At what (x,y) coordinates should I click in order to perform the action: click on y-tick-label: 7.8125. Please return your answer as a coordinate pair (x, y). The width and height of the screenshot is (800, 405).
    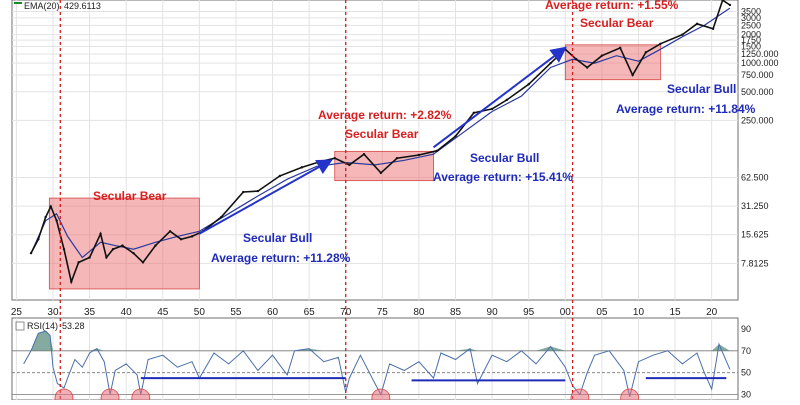
    Looking at the image, I should click on (755, 263).